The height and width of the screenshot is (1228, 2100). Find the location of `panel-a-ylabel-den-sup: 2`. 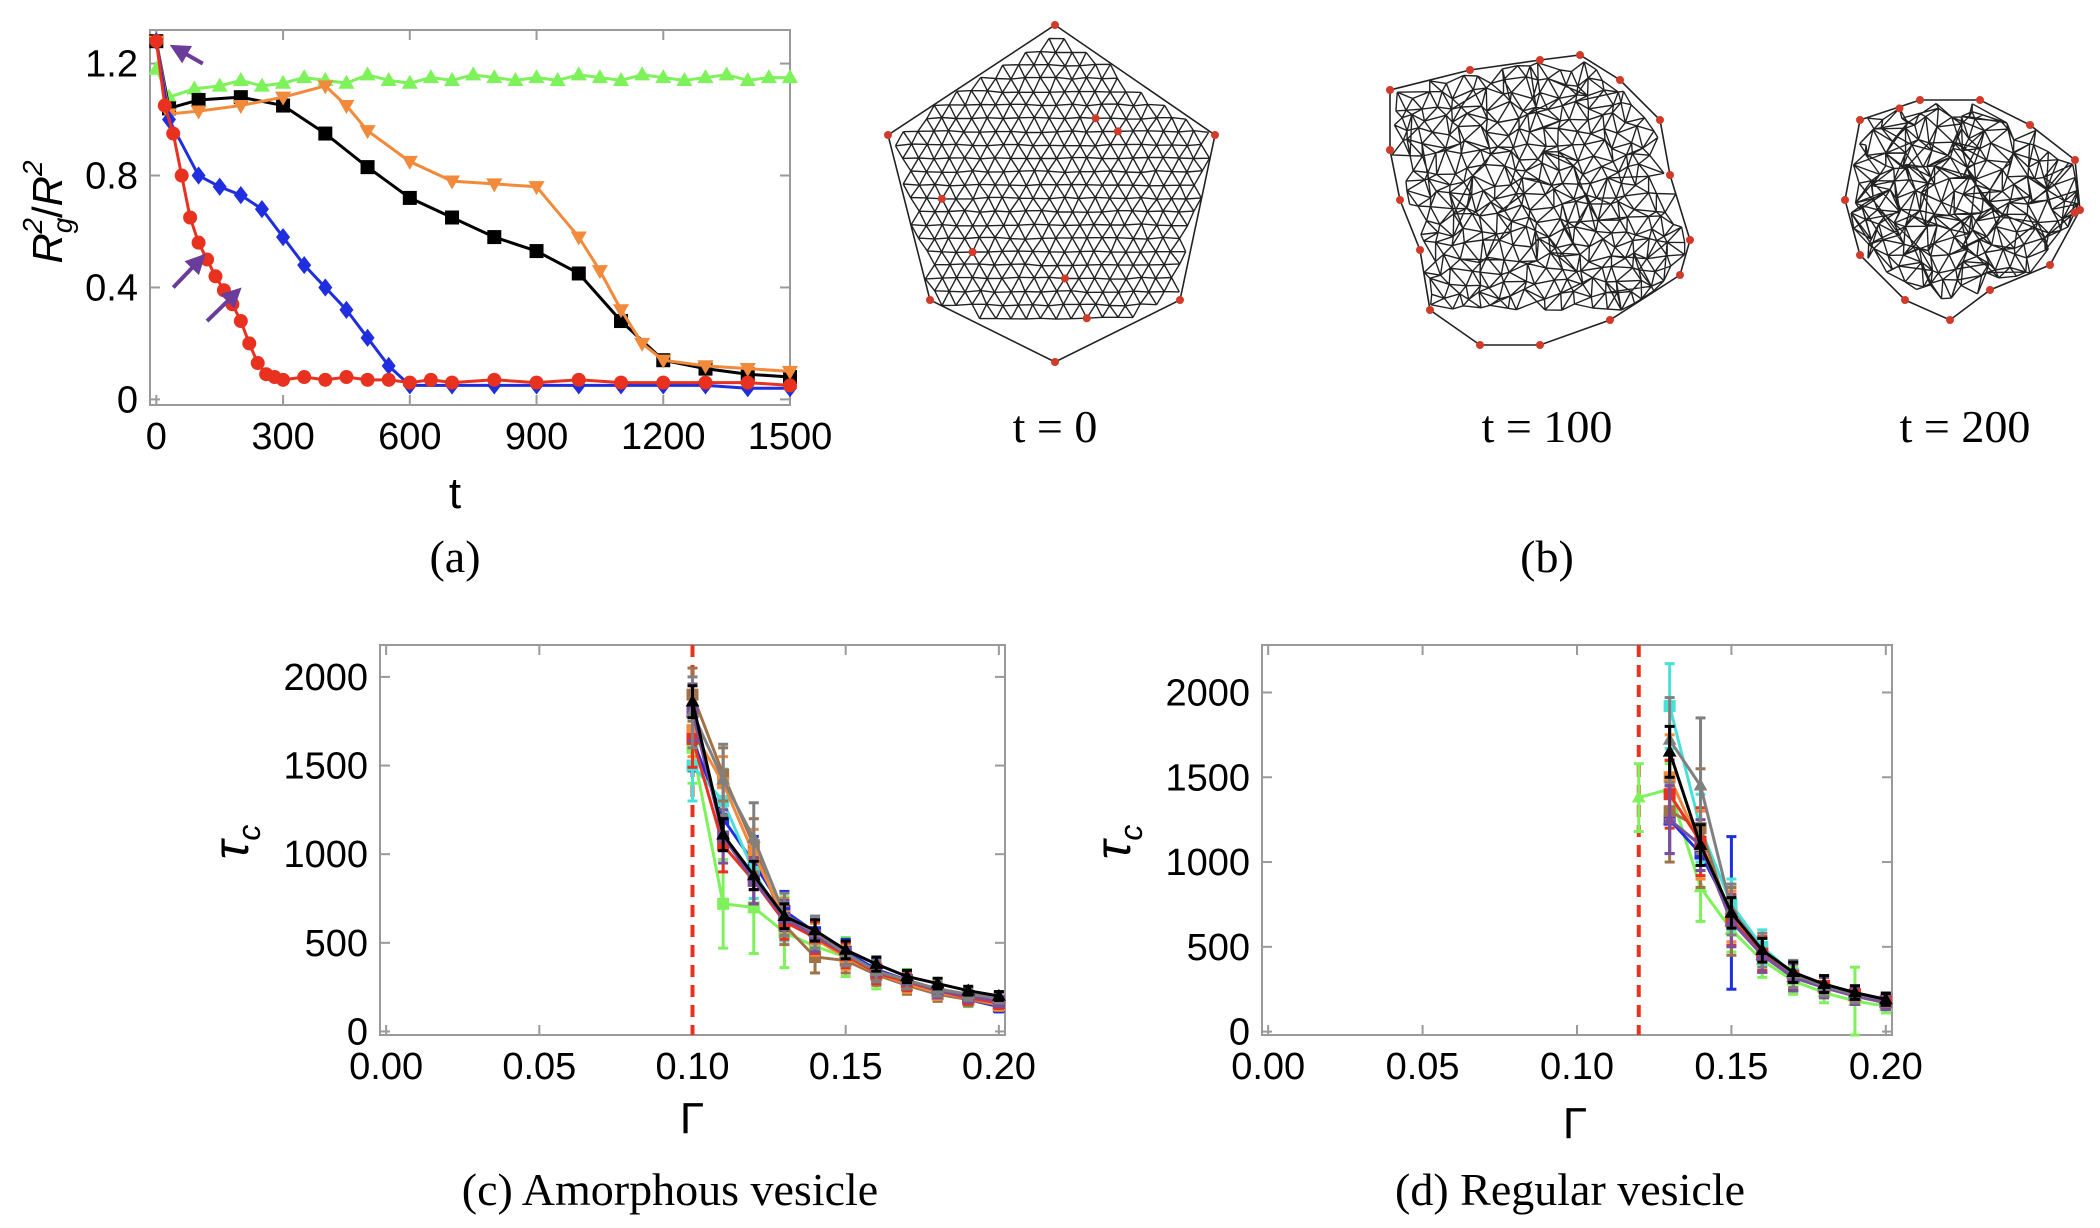

panel-a-ylabel-den-sup: 2 is located at coordinates (32, 168).